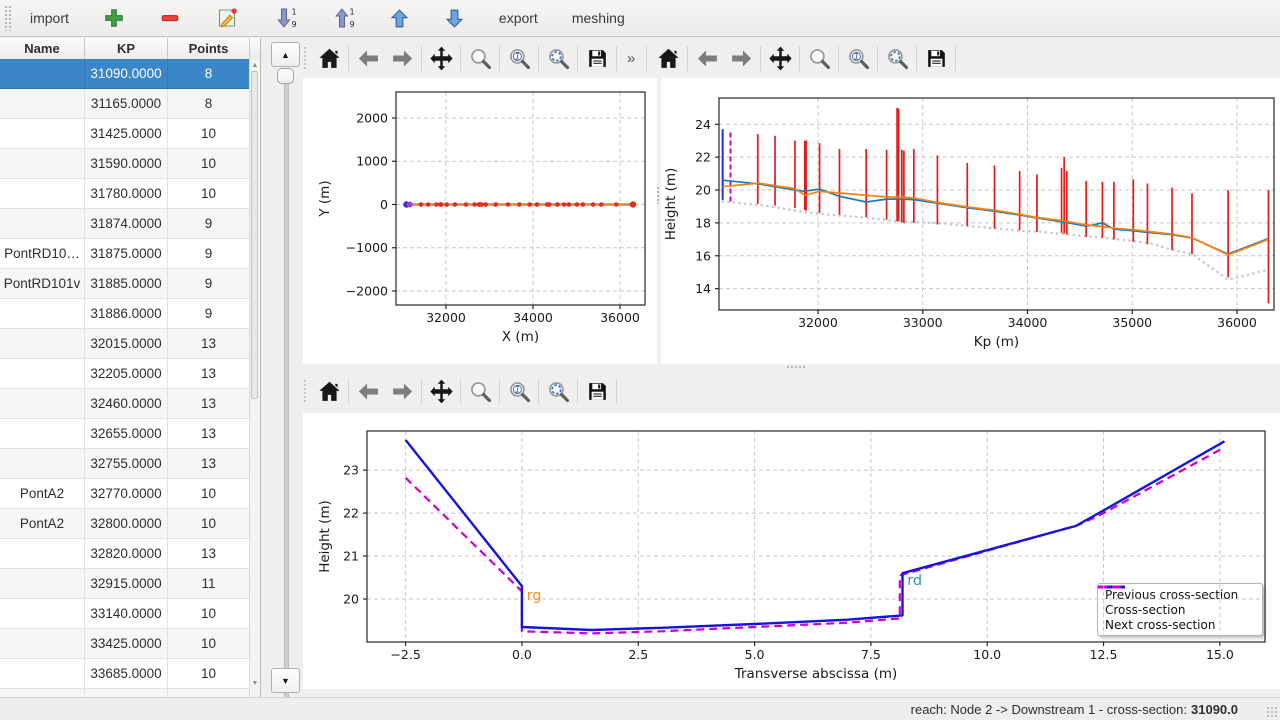 The image size is (1280, 720). What do you see at coordinates (598, 18) in the screenshot?
I see `meshing-button: meshing` at bounding box center [598, 18].